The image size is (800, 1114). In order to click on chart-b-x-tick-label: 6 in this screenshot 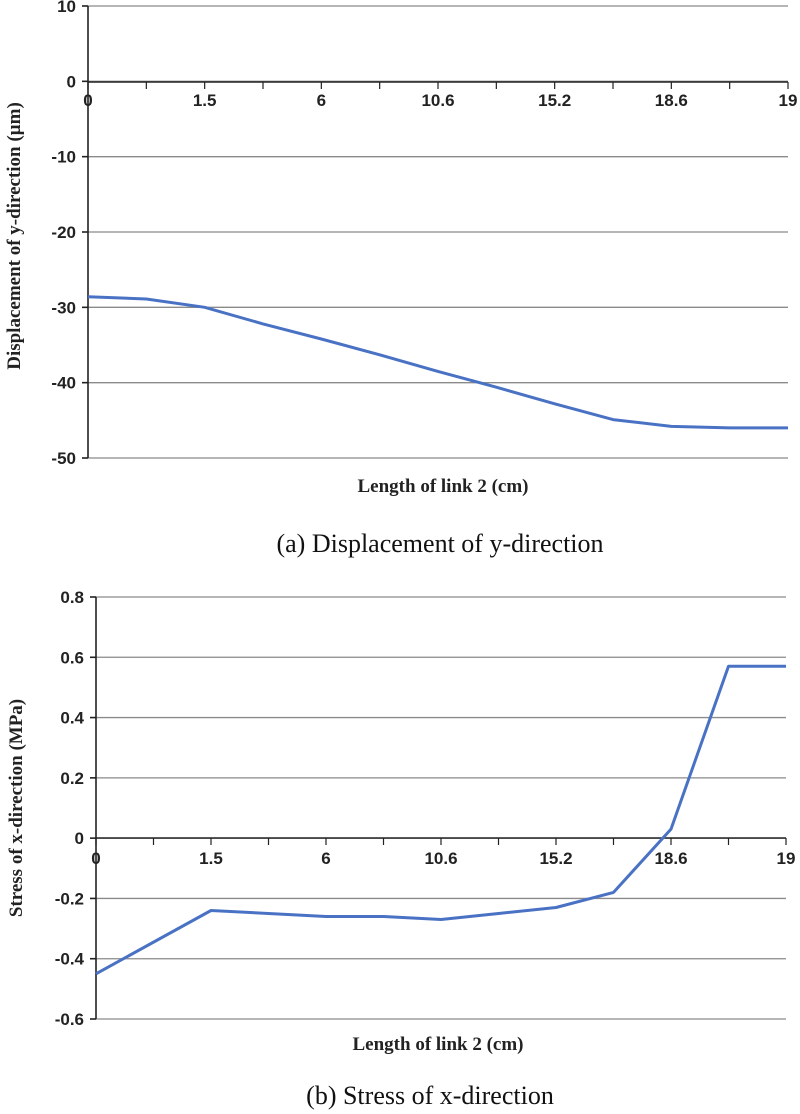, I will do `click(325, 858)`.